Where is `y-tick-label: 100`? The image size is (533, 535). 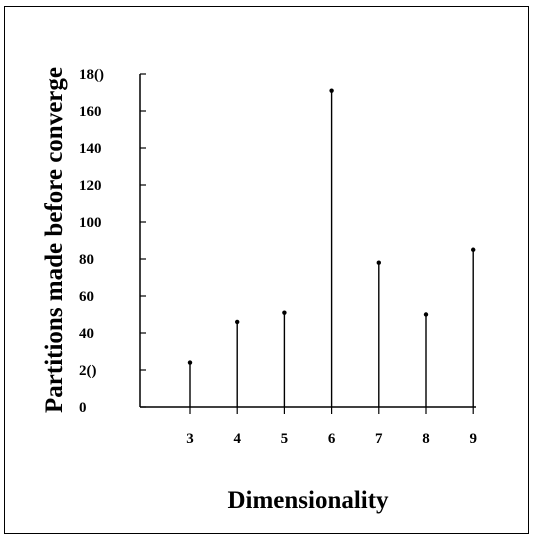
y-tick-label: 100 is located at coordinates (90, 223).